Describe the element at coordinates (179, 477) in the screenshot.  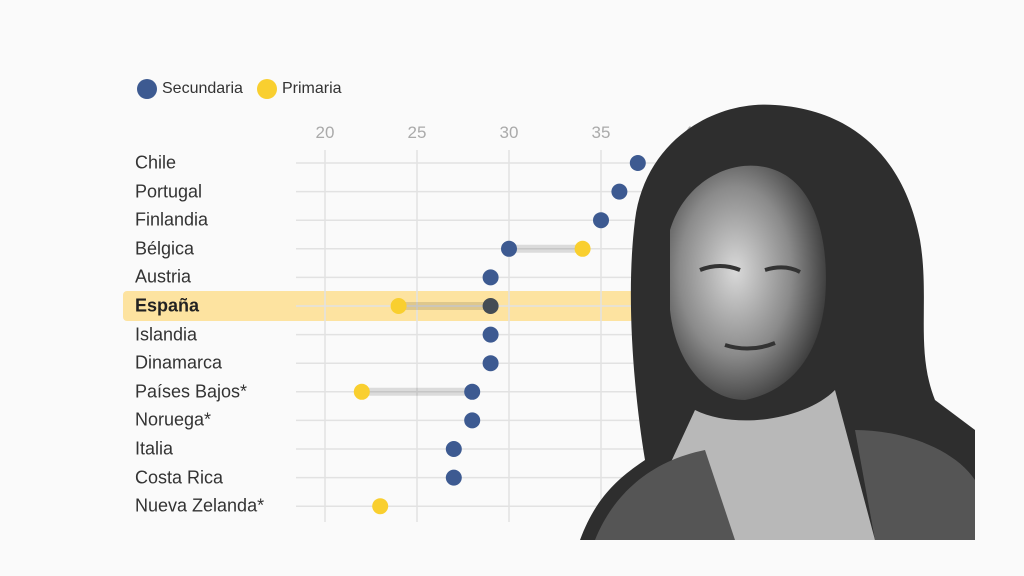
I see `category-label: Costa Rica` at that location.